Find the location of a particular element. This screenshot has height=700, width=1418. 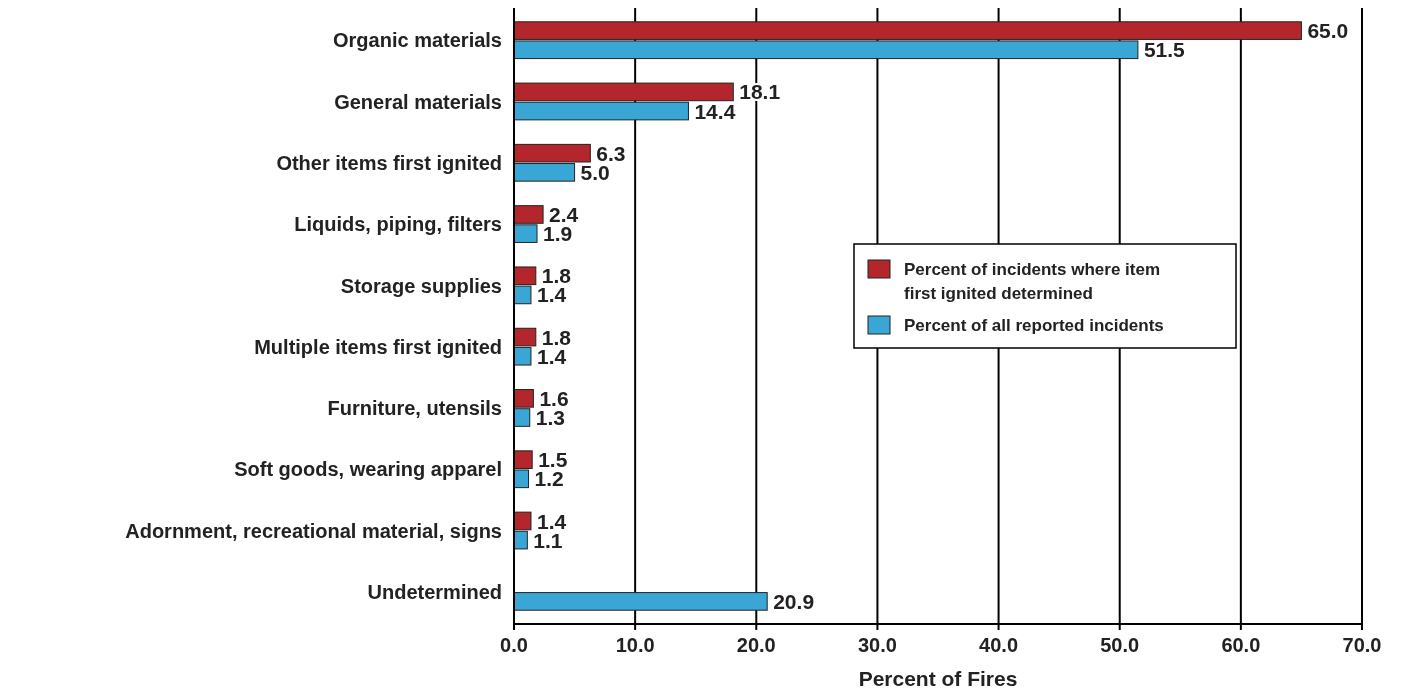

data-label: 51.5 is located at coordinates (1164, 50).